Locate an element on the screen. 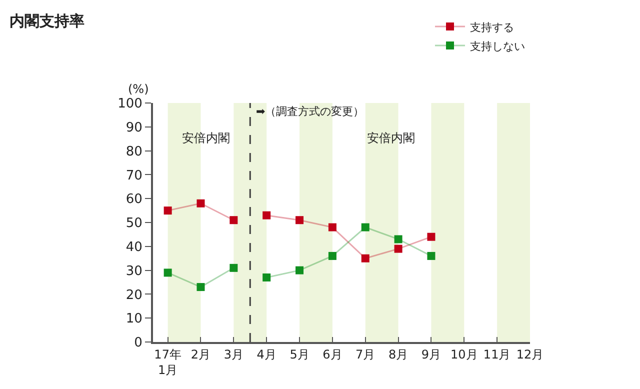  x-tick-label: 17年 1月 is located at coordinates (168, 362).